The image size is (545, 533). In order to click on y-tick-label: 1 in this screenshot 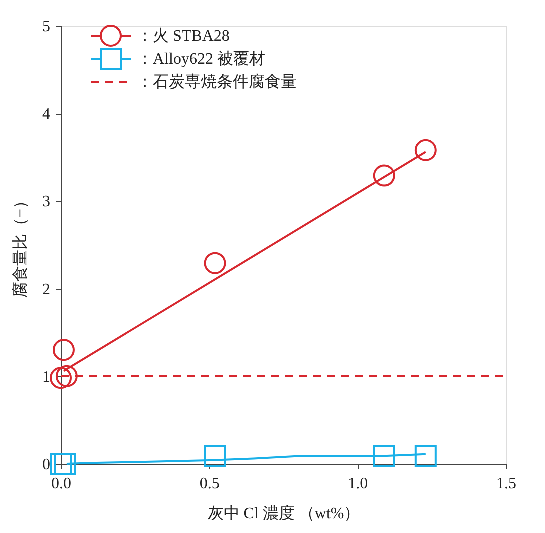, I will do `click(46, 377)`.